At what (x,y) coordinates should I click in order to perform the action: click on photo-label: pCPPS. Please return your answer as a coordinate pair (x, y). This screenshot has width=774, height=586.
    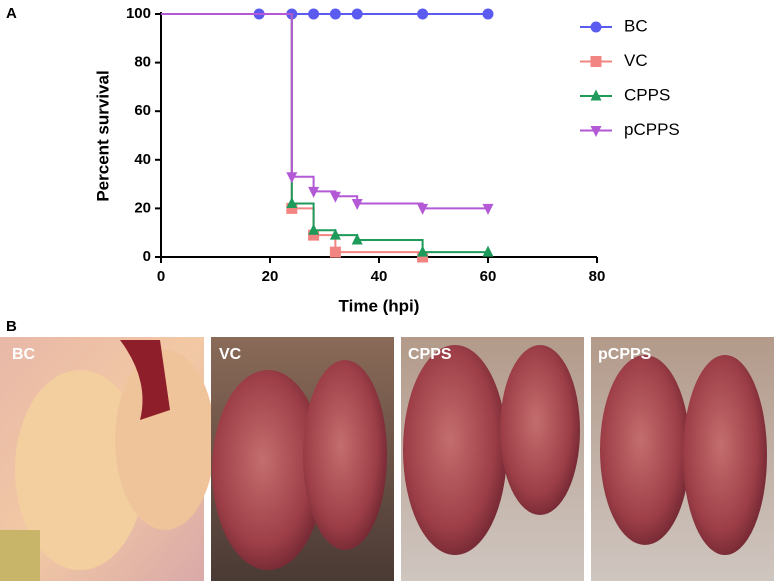
    Looking at the image, I should click on (625, 354).